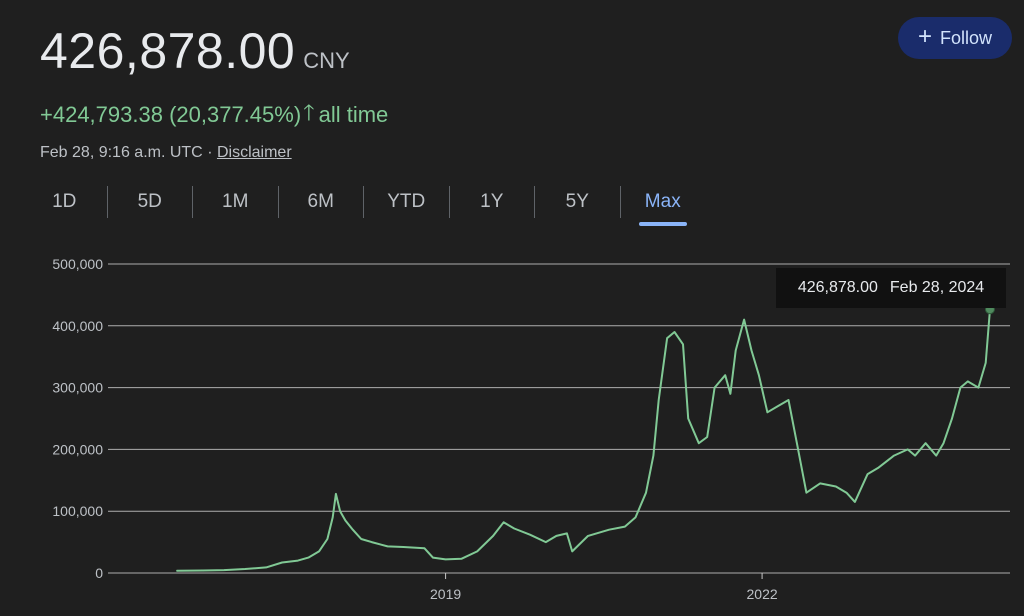  I want to click on tab-max: Max, so click(663, 205).